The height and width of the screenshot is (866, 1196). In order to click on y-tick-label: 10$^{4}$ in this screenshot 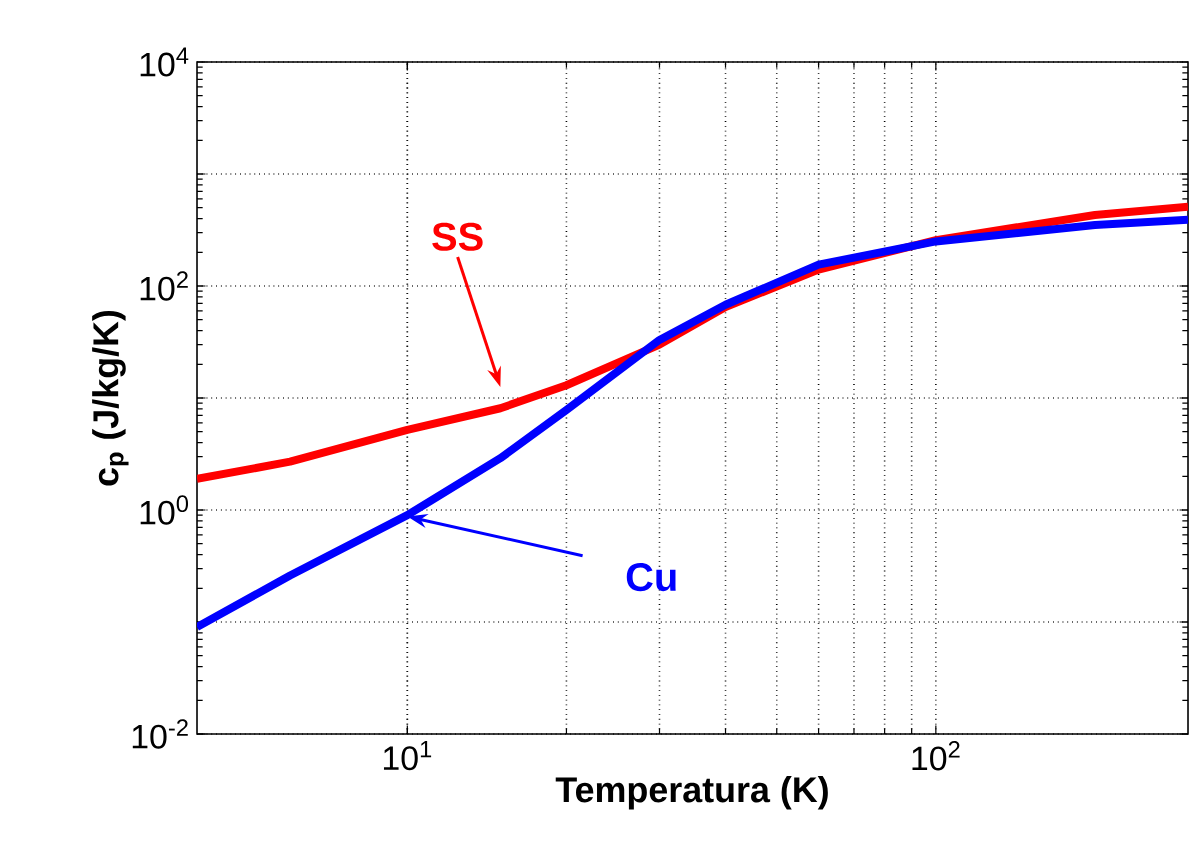, I will do `click(164, 62)`.